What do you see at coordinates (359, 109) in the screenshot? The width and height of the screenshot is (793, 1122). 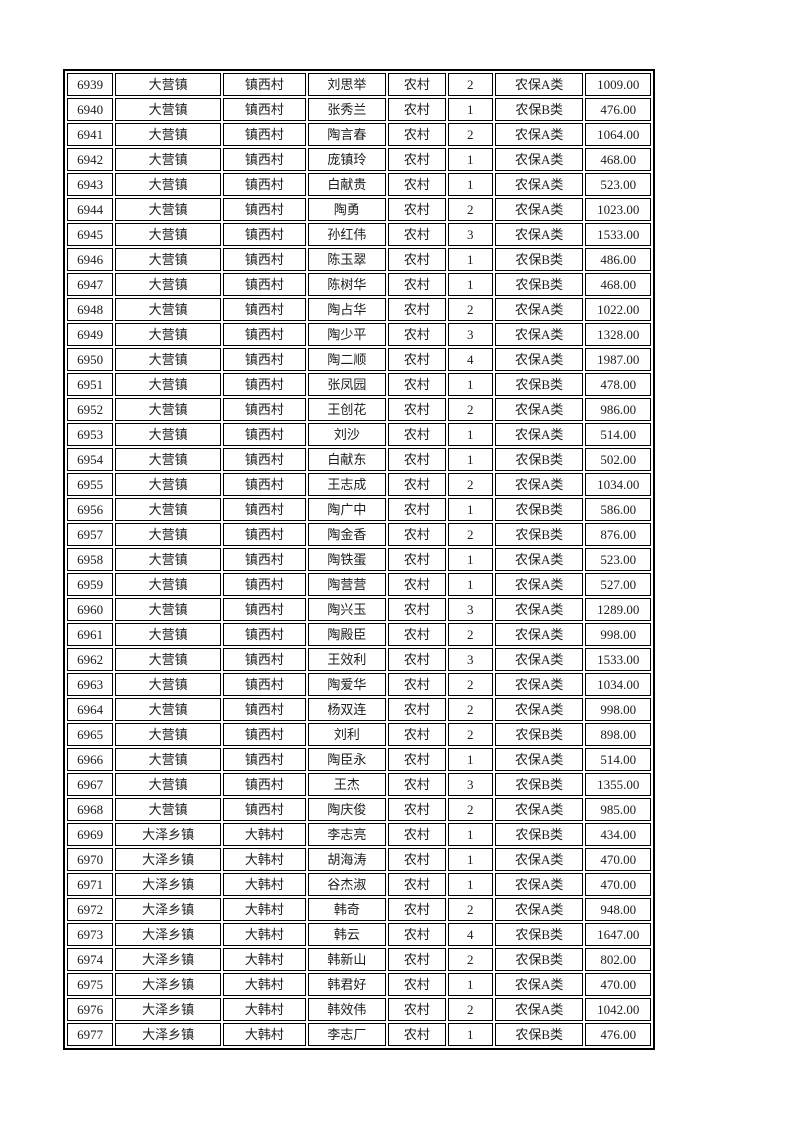 I see `table-row: 6940 大营镇 镇西村 张秀兰 农村 1 农保B类 476.00` at bounding box center [359, 109].